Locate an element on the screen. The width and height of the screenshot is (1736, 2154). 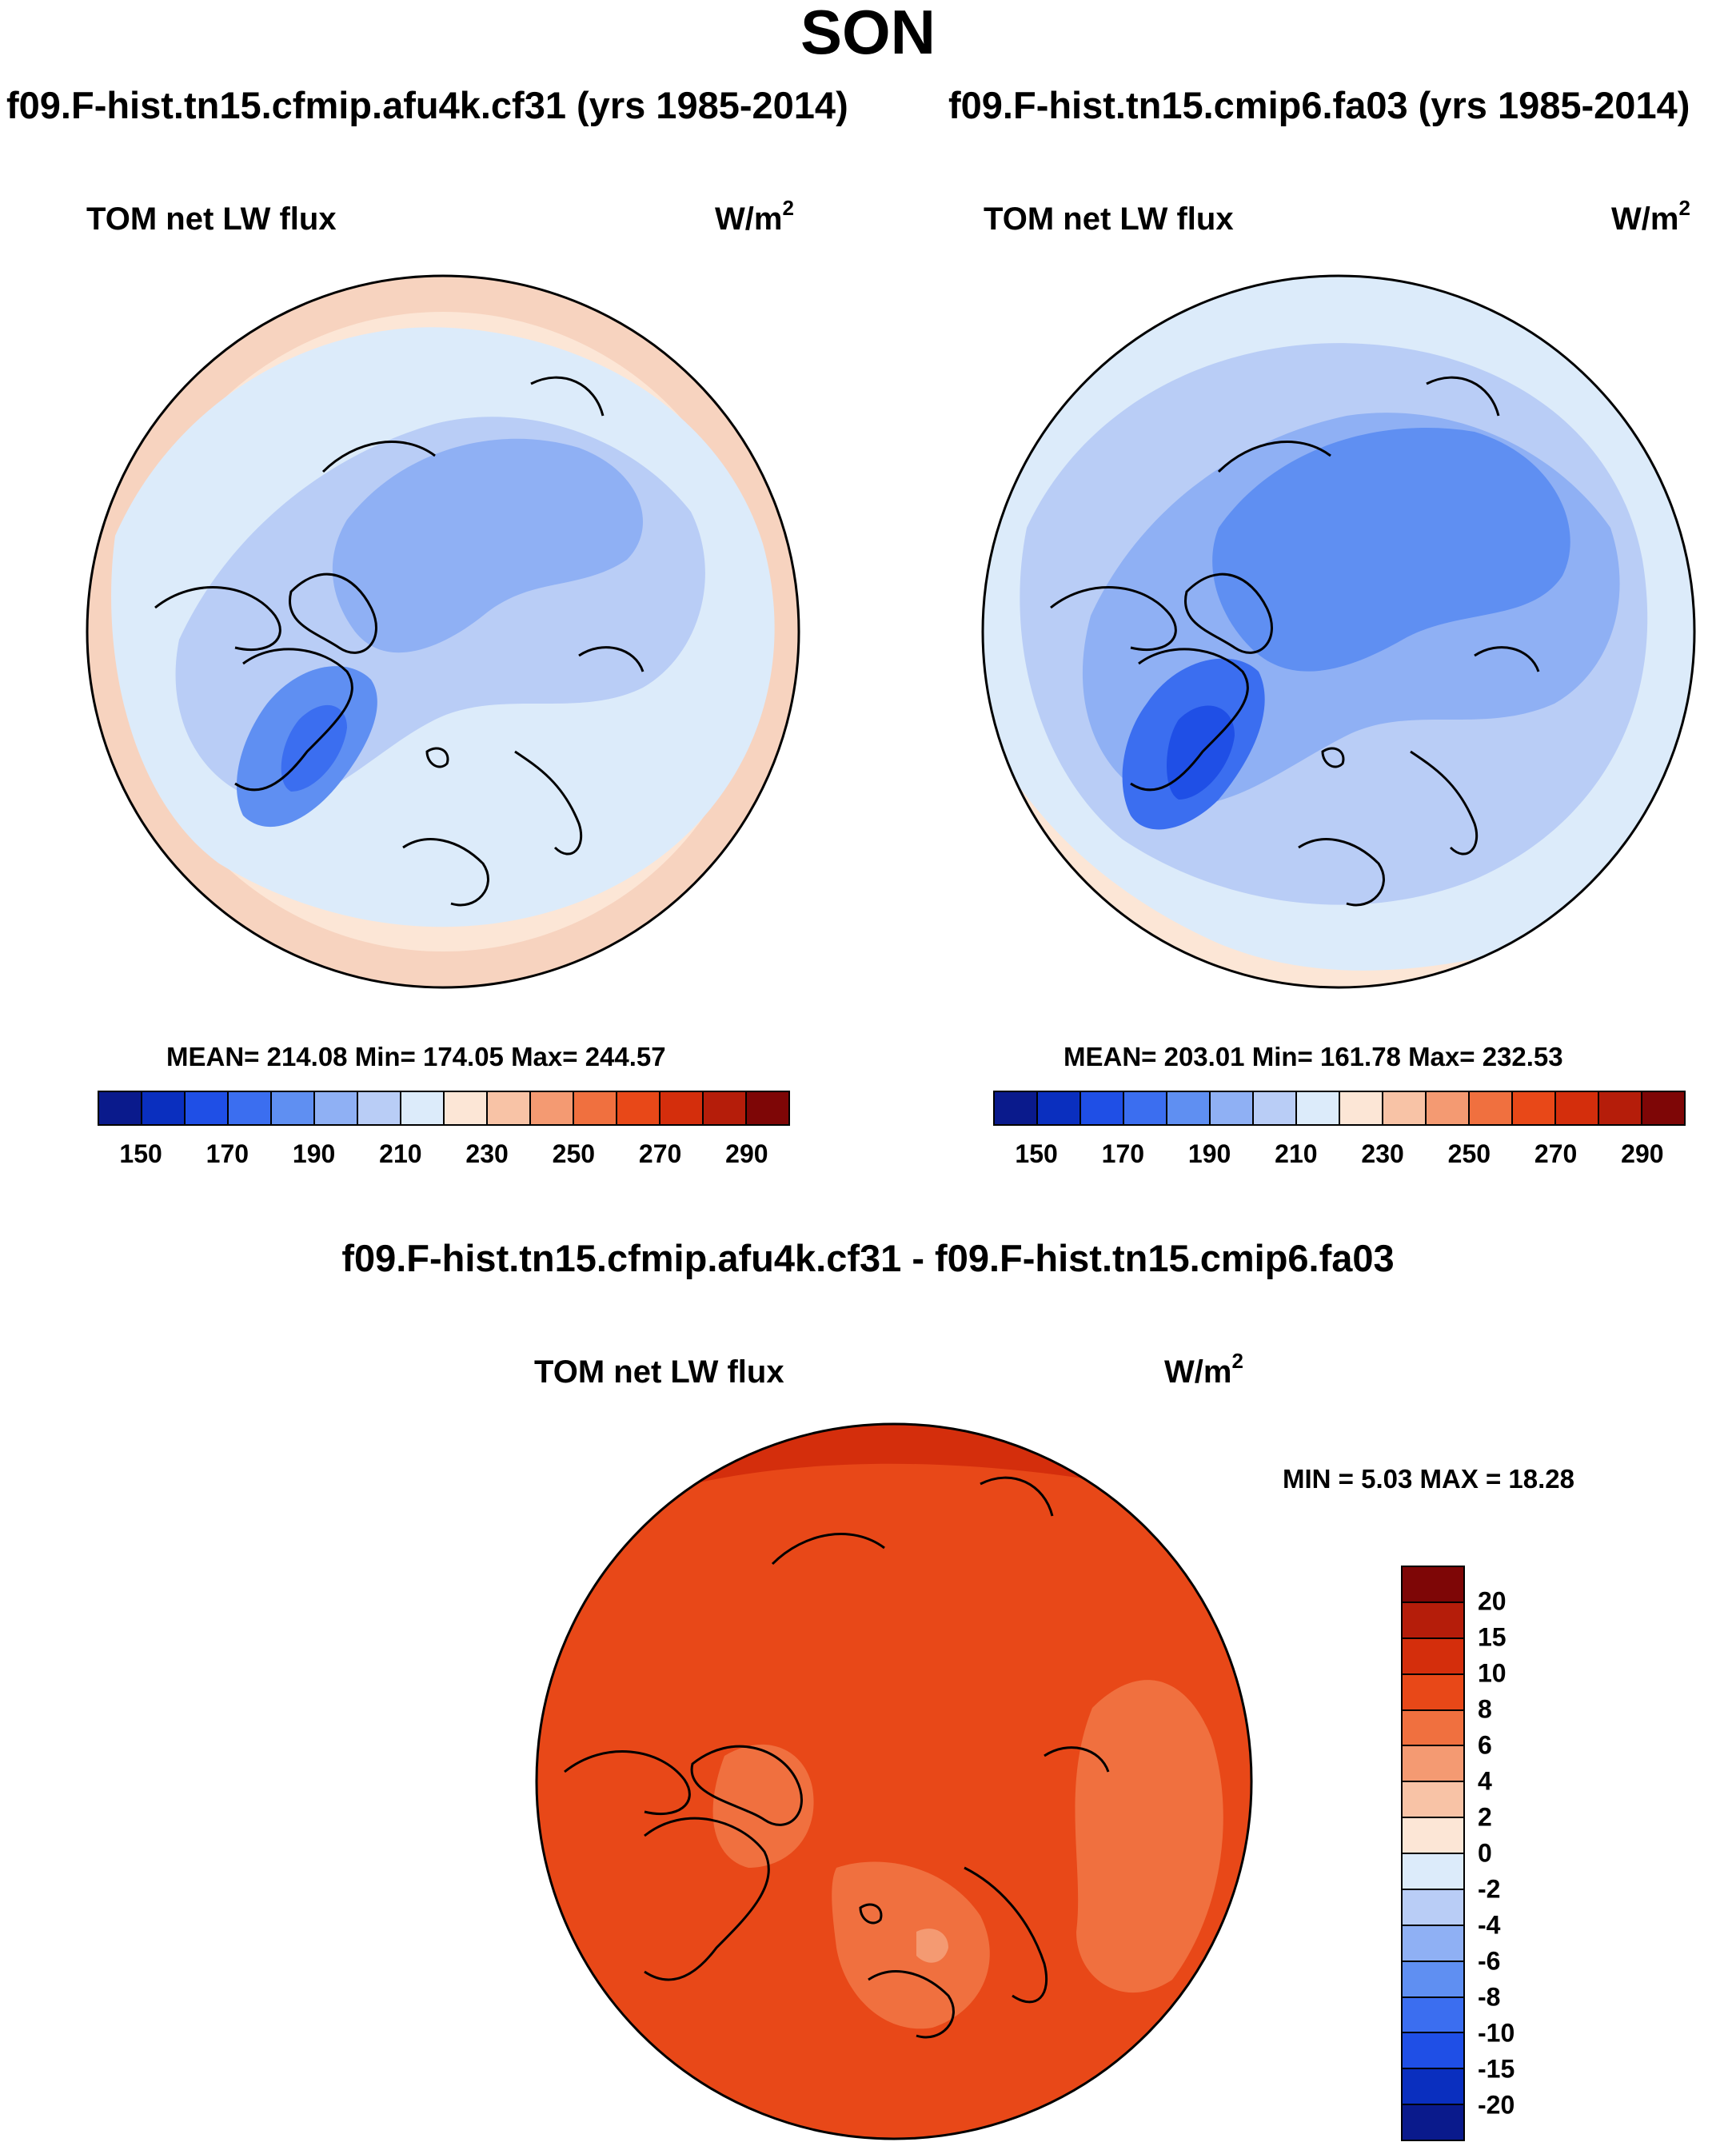
left-coastlines is located at coordinates (399, 641).